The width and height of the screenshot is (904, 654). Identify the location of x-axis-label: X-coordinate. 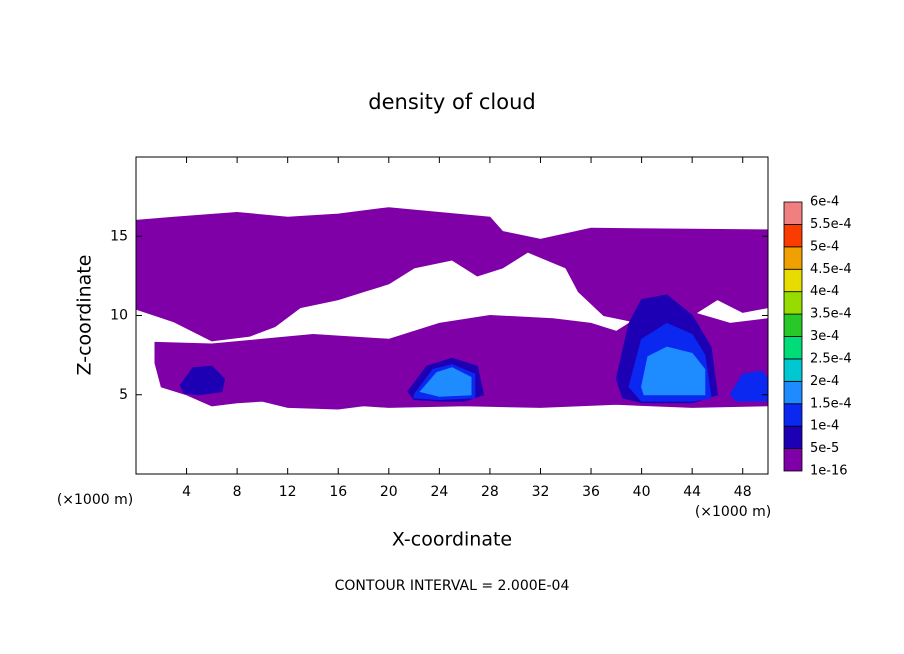
(452, 540).